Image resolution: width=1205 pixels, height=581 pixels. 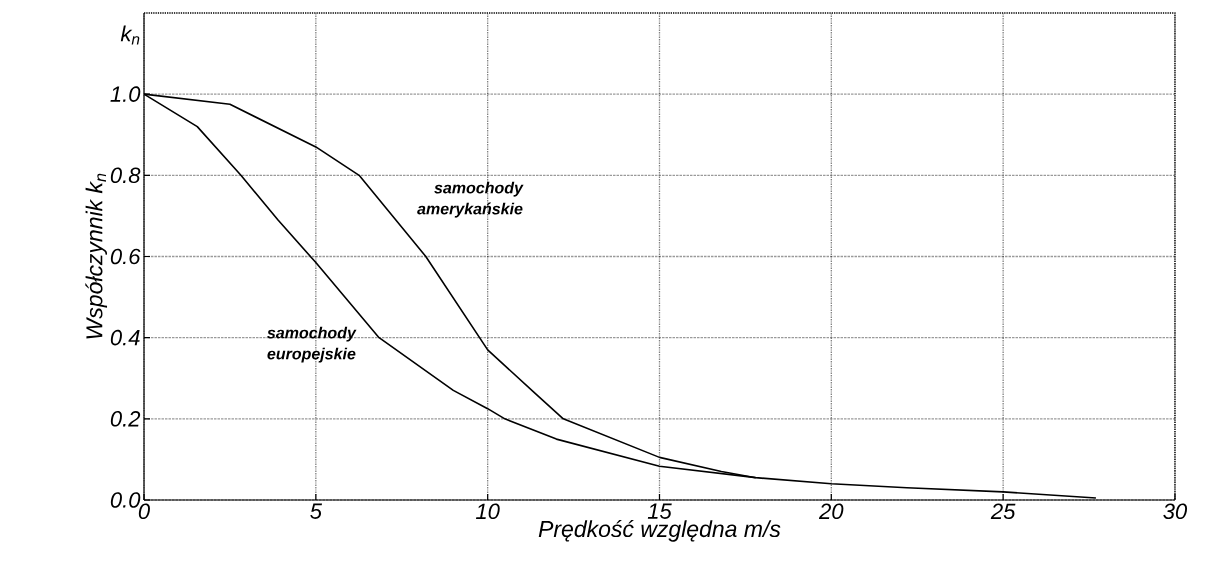 What do you see at coordinates (1175, 511) in the screenshot?
I see `x-tick-label: 30` at bounding box center [1175, 511].